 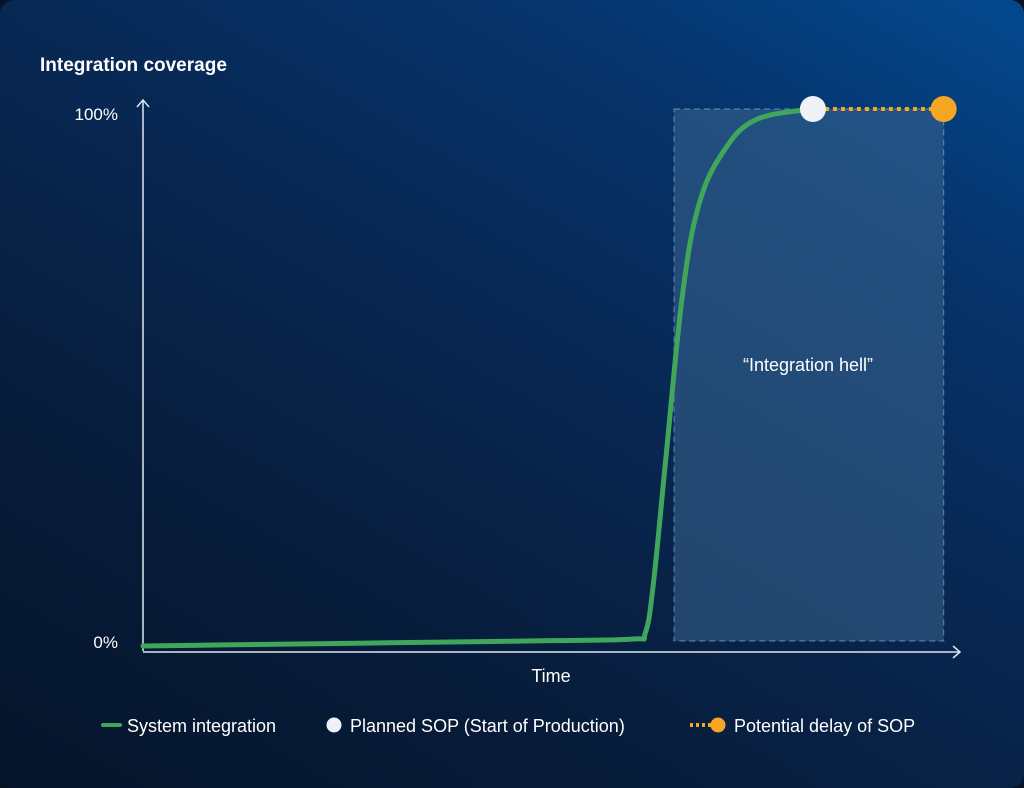 I want to click on legend-swatch-planned-sop, so click(x=334, y=725).